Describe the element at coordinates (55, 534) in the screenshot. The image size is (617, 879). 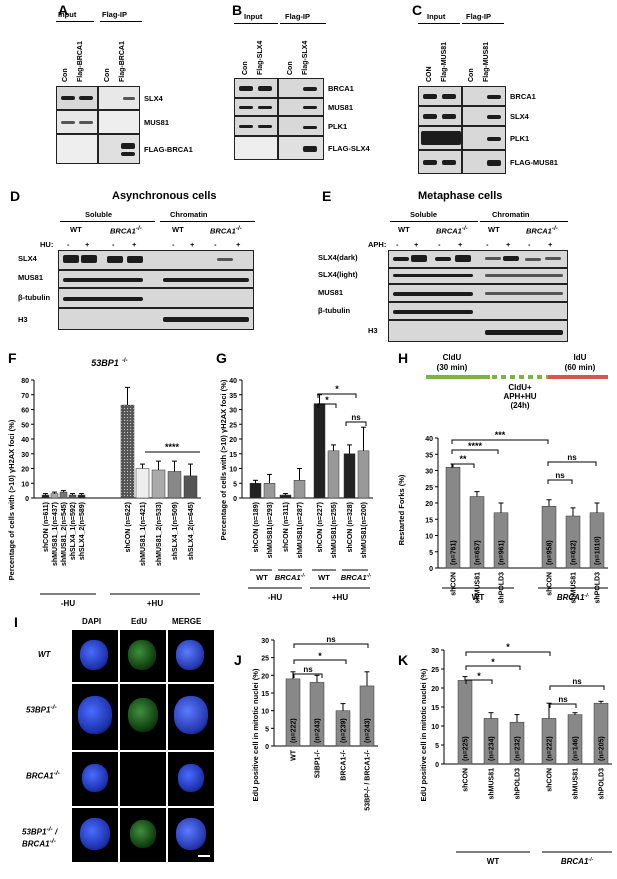
I see `x-tick-label: shMUS81_1(n=437)` at that location.